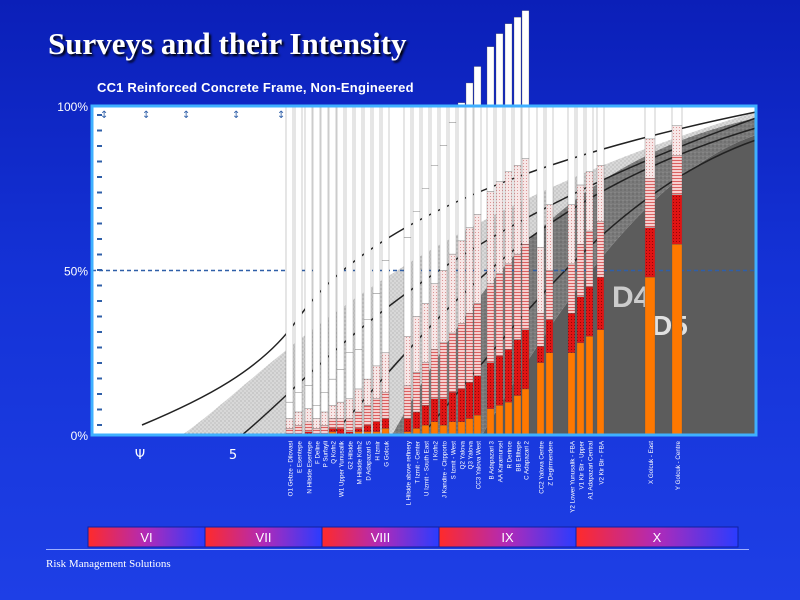 This screenshot has width=800, height=600. What do you see at coordinates (360, 462) in the screenshot?
I see `survey-label: M Hilside Kofn2` at bounding box center [360, 462].